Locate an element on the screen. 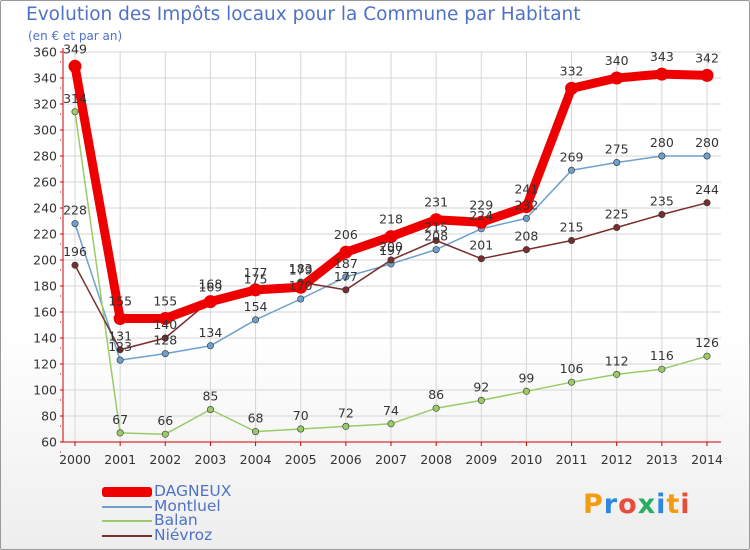  data-label-dagneux: 155 is located at coordinates (165, 301).